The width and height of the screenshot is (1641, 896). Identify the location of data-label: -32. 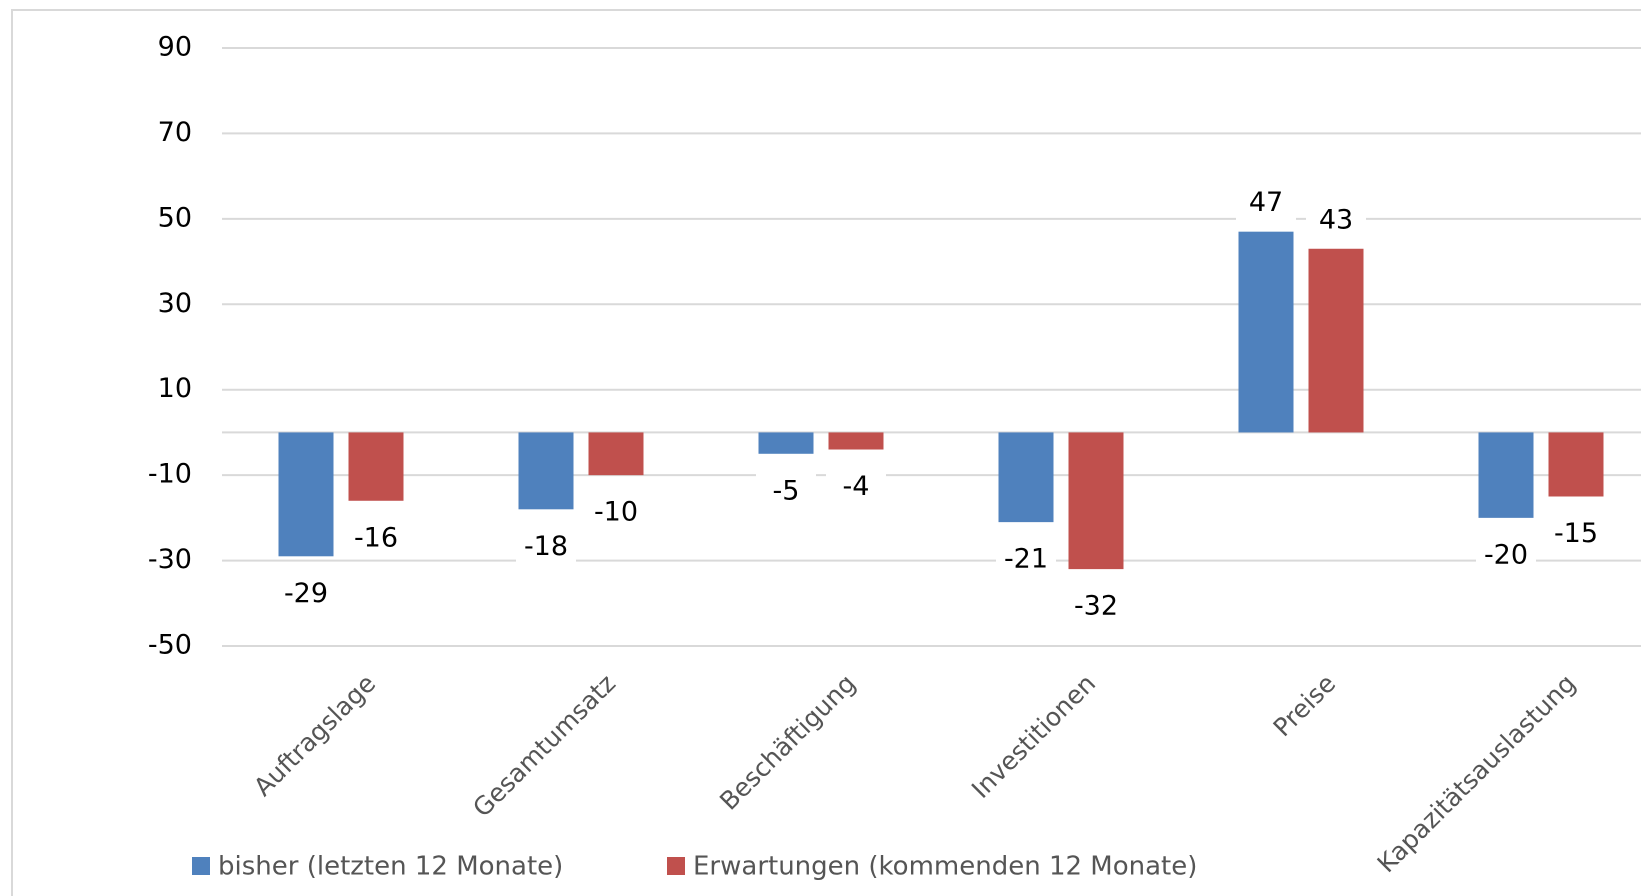
(1096, 606).